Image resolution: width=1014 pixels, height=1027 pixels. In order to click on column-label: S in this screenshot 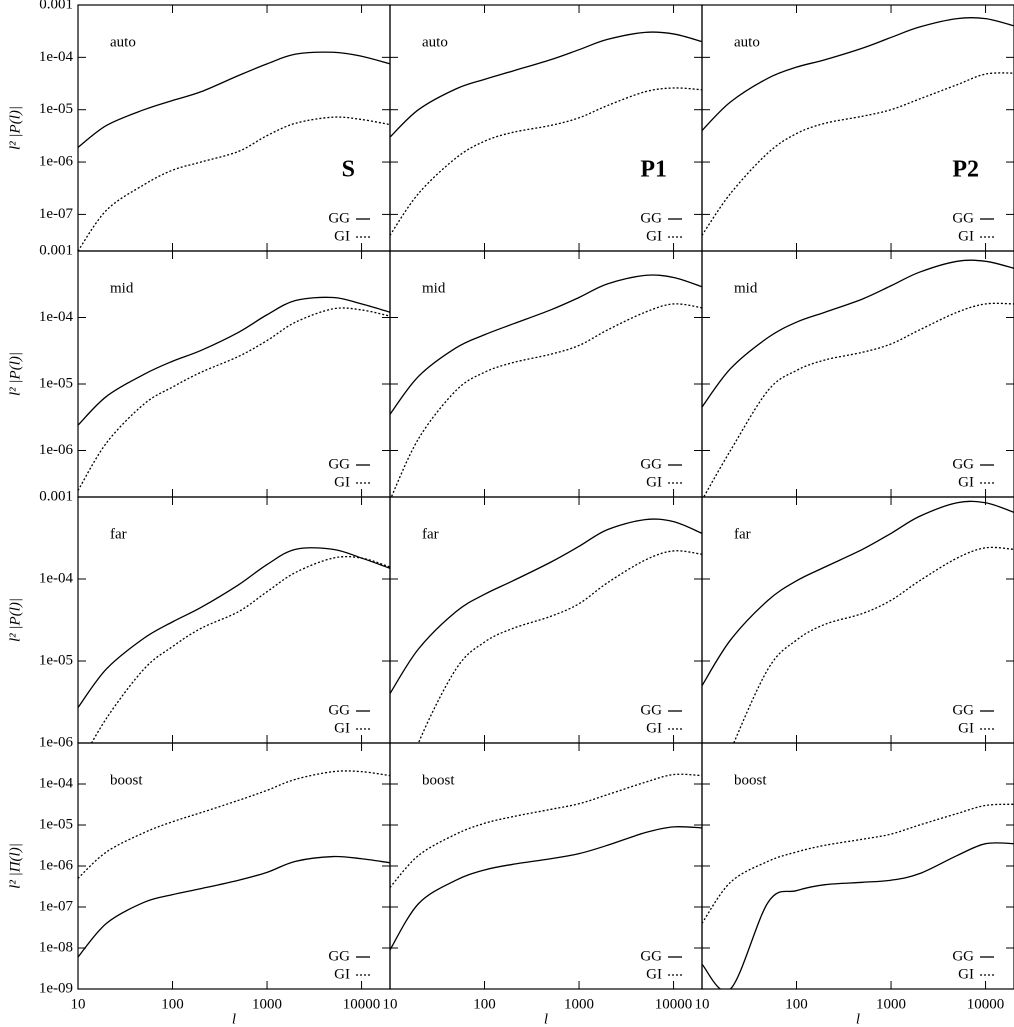, I will do `click(348, 170)`.